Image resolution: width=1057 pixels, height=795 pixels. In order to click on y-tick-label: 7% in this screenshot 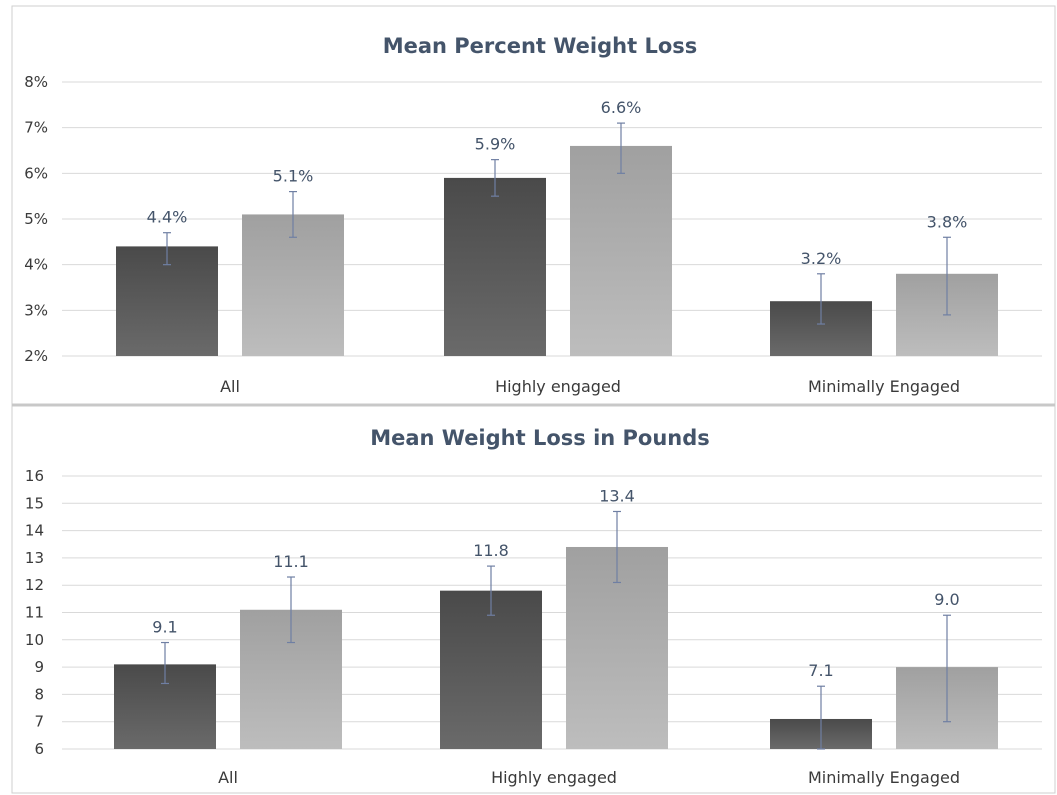, I will do `click(36, 128)`.